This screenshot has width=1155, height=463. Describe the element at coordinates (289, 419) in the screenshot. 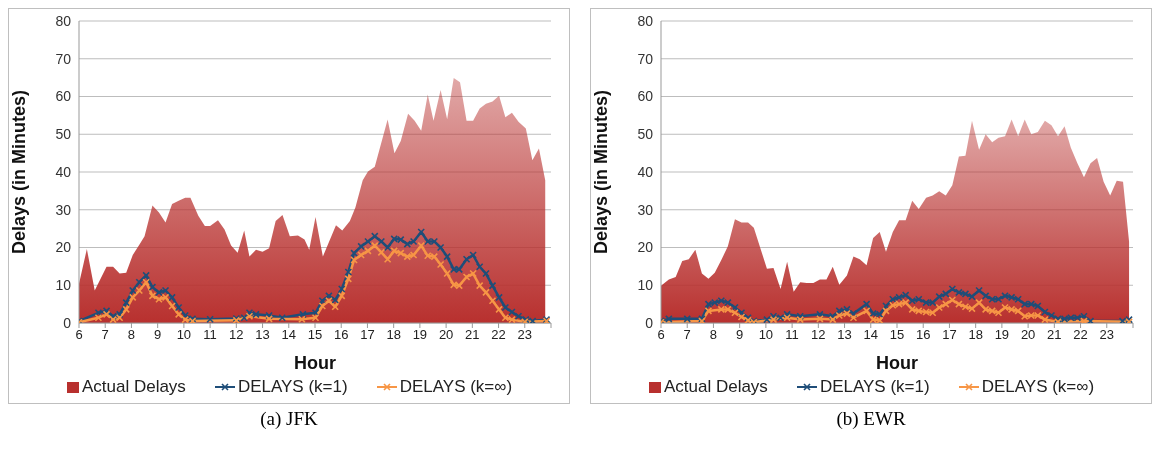

I see `text: (a) JFK` at that location.